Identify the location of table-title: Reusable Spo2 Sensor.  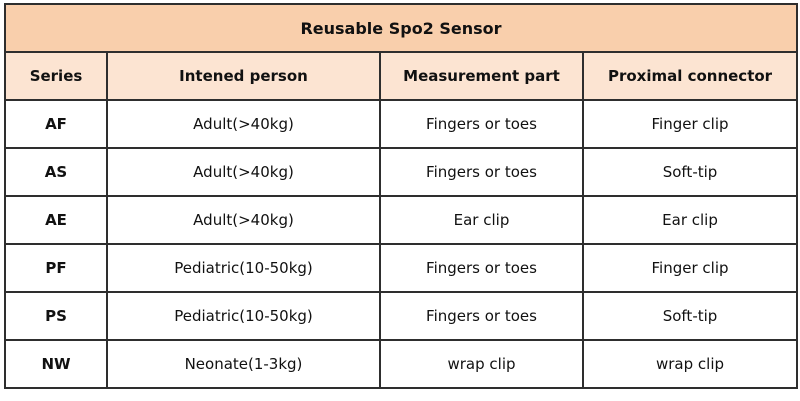
(401, 28).